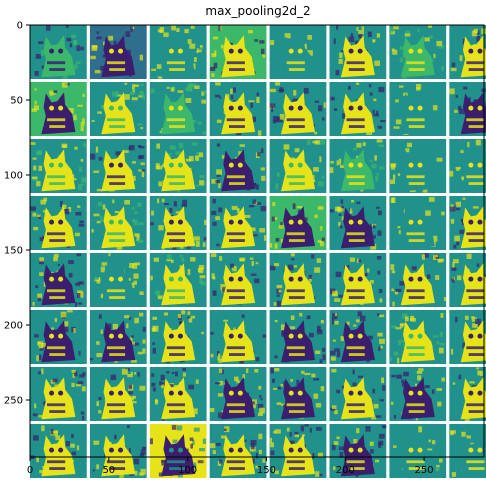  Describe the element at coordinates (16, 101) in the screenshot. I see `y-tick-label: 50` at that location.